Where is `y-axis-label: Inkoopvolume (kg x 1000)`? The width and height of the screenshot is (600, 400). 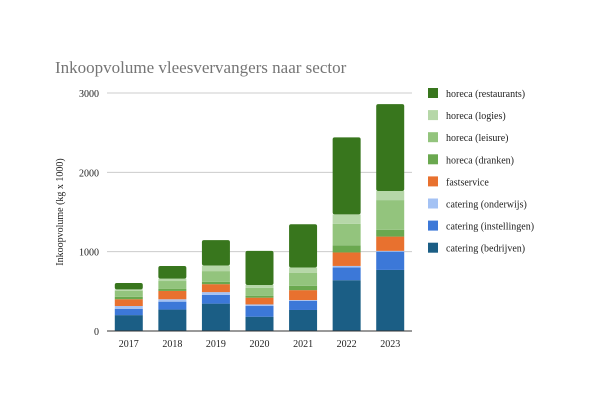
y-axis-label: Inkoopvolume (kg x 1000) is located at coordinates (60, 212).